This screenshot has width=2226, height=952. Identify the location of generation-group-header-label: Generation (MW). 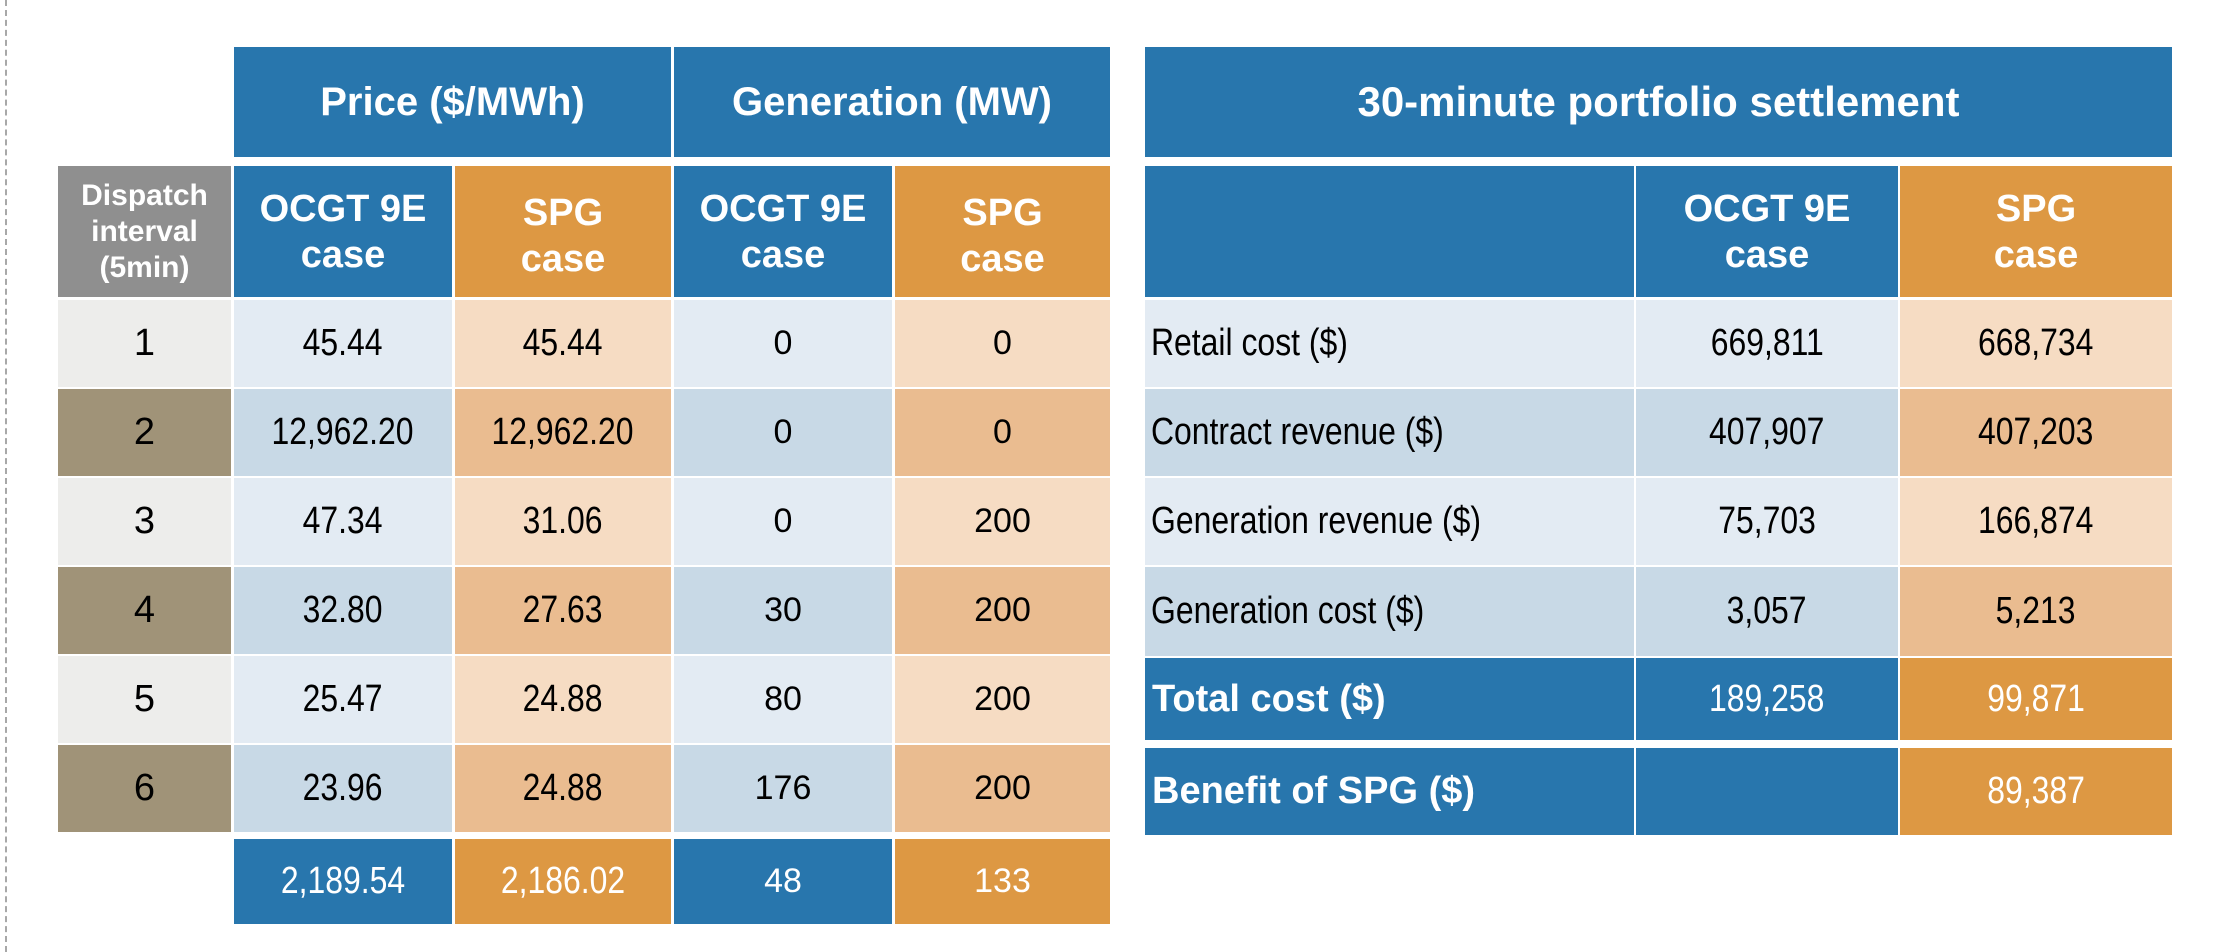
(892, 101).